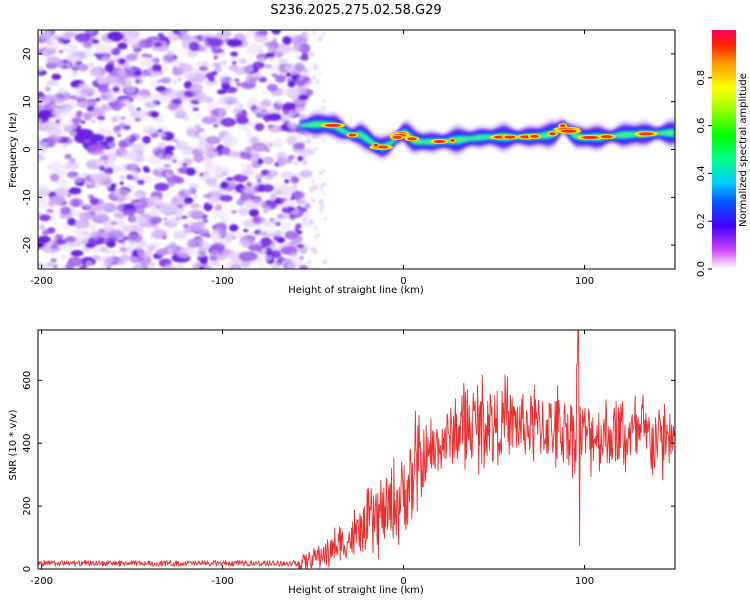 Image resolution: width=750 pixels, height=600 pixels. What do you see at coordinates (701, 126) in the screenshot?
I see `colorbar-tick-label: 0.6` at bounding box center [701, 126].